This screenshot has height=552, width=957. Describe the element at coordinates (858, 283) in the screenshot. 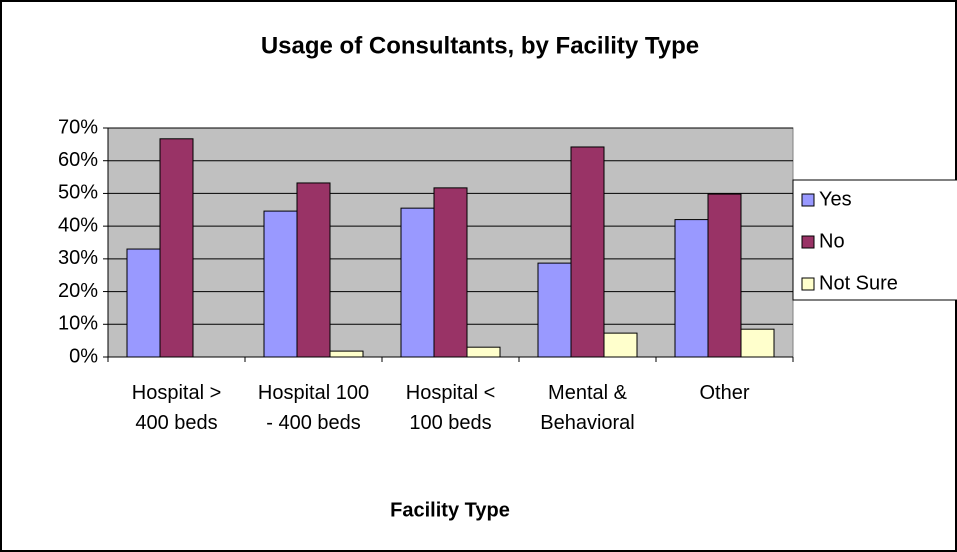

I see `legend-label: Not Sure` at that location.